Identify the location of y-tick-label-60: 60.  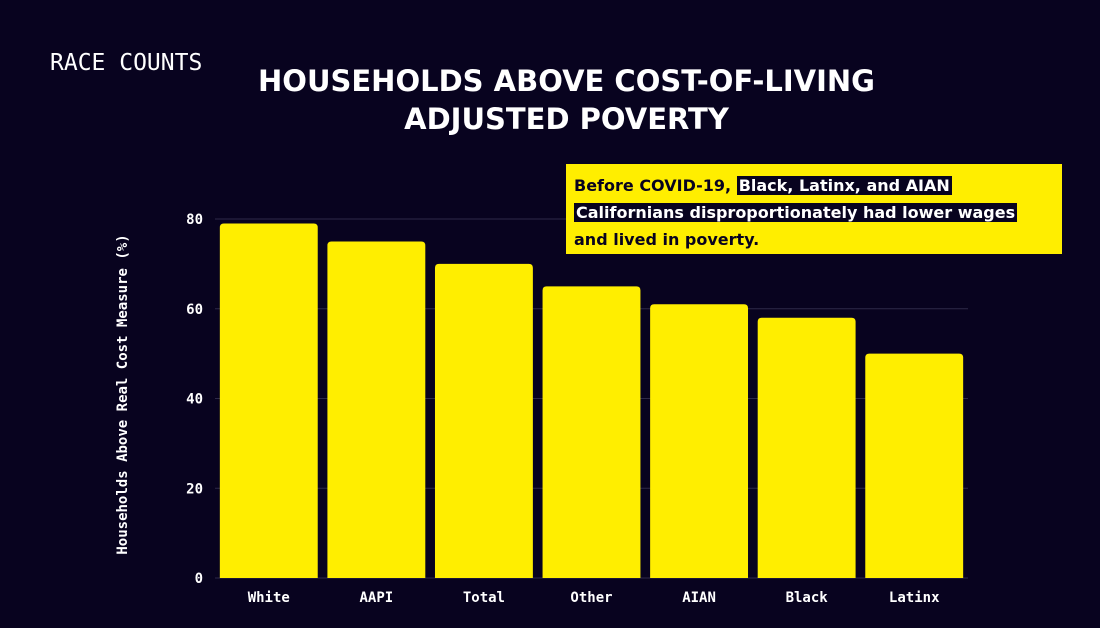
(194, 310).